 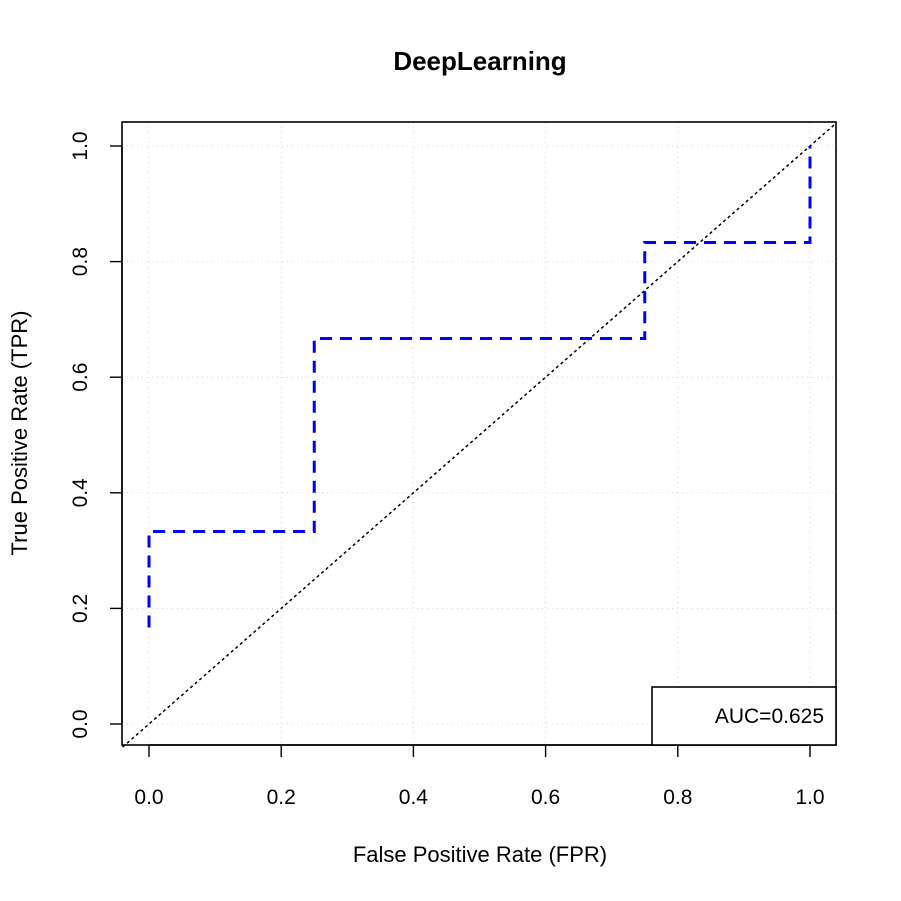 I want to click on y-tick-label: 0.2, so click(x=80, y=608).